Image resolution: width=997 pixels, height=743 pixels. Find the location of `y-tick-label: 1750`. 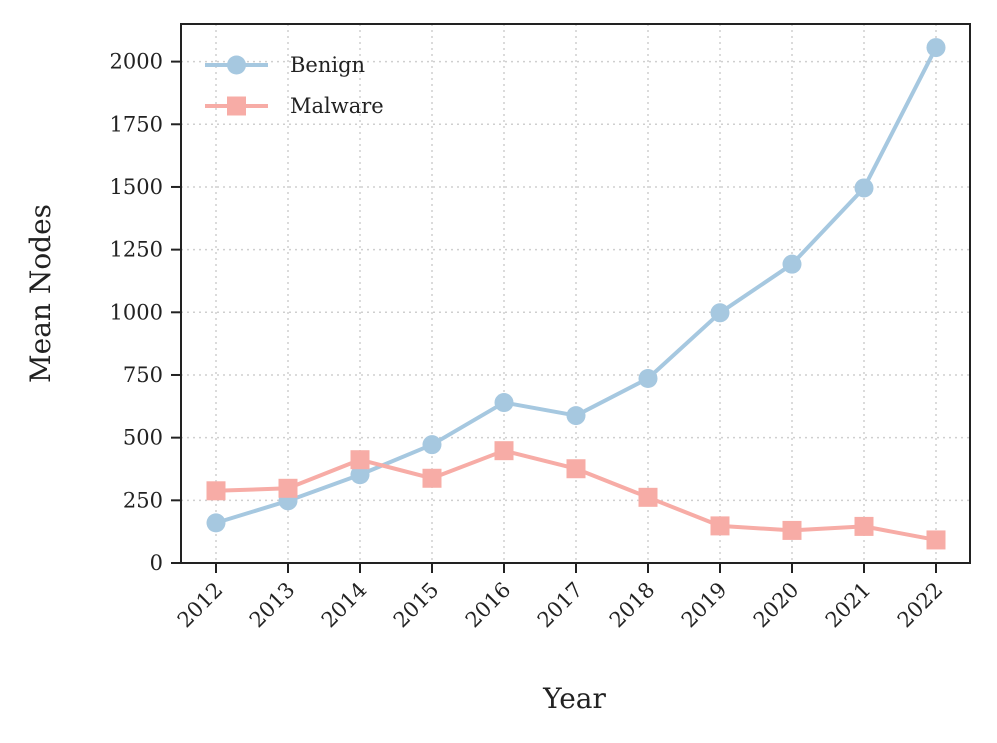

y-tick-label: 1750 is located at coordinates (136, 124).